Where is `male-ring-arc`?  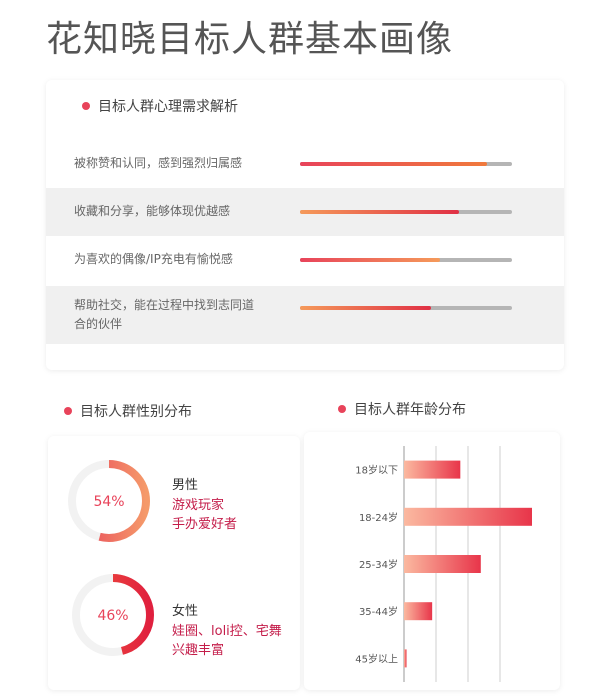 male-ring-arc is located at coordinates (109, 501).